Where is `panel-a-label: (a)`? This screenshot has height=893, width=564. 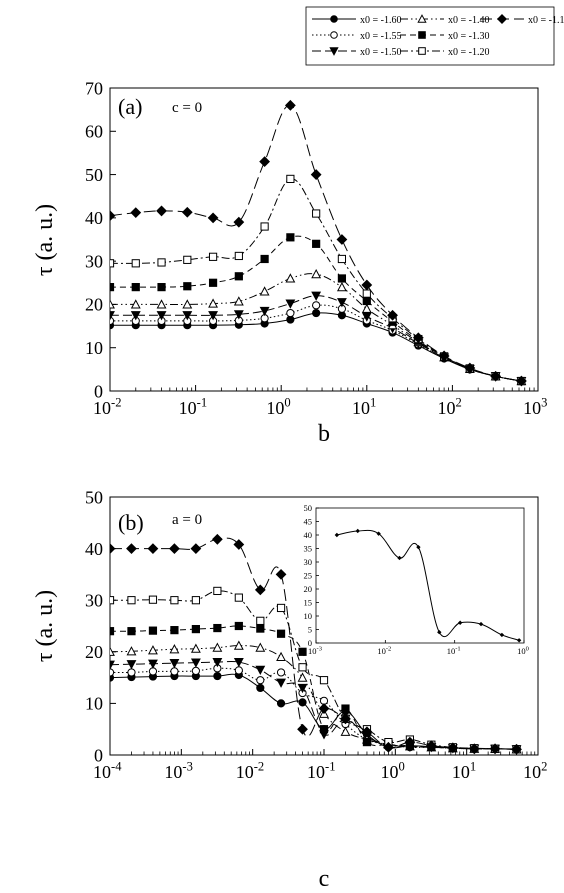
panel-a-label: (a) is located at coordinates (130, 106).